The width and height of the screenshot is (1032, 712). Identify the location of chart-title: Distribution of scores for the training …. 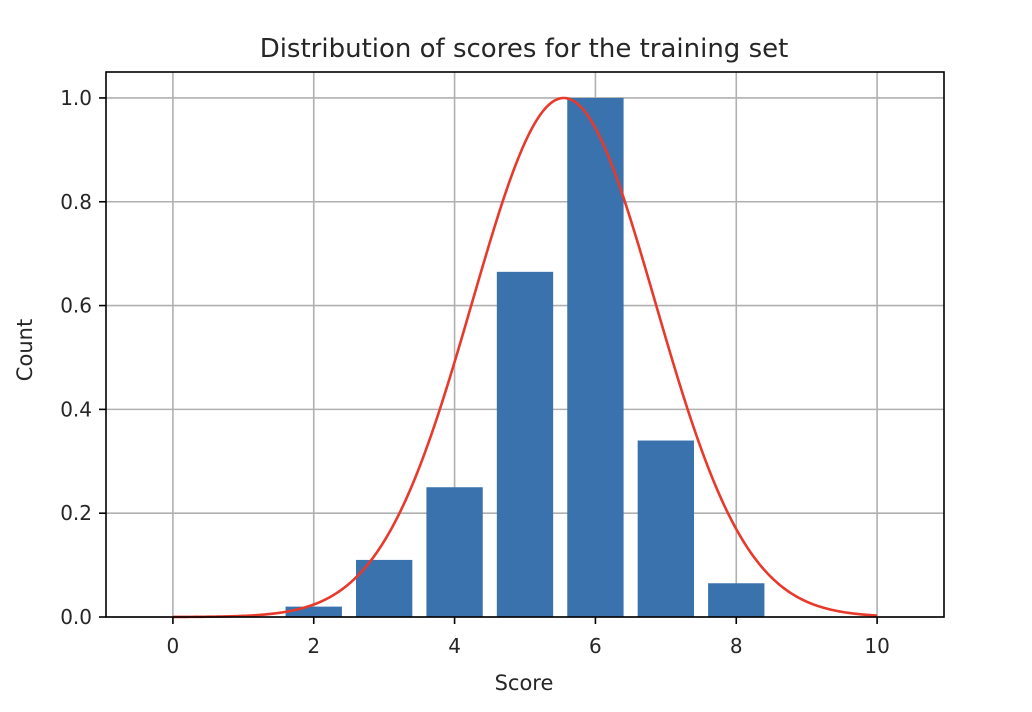
(524, 49).